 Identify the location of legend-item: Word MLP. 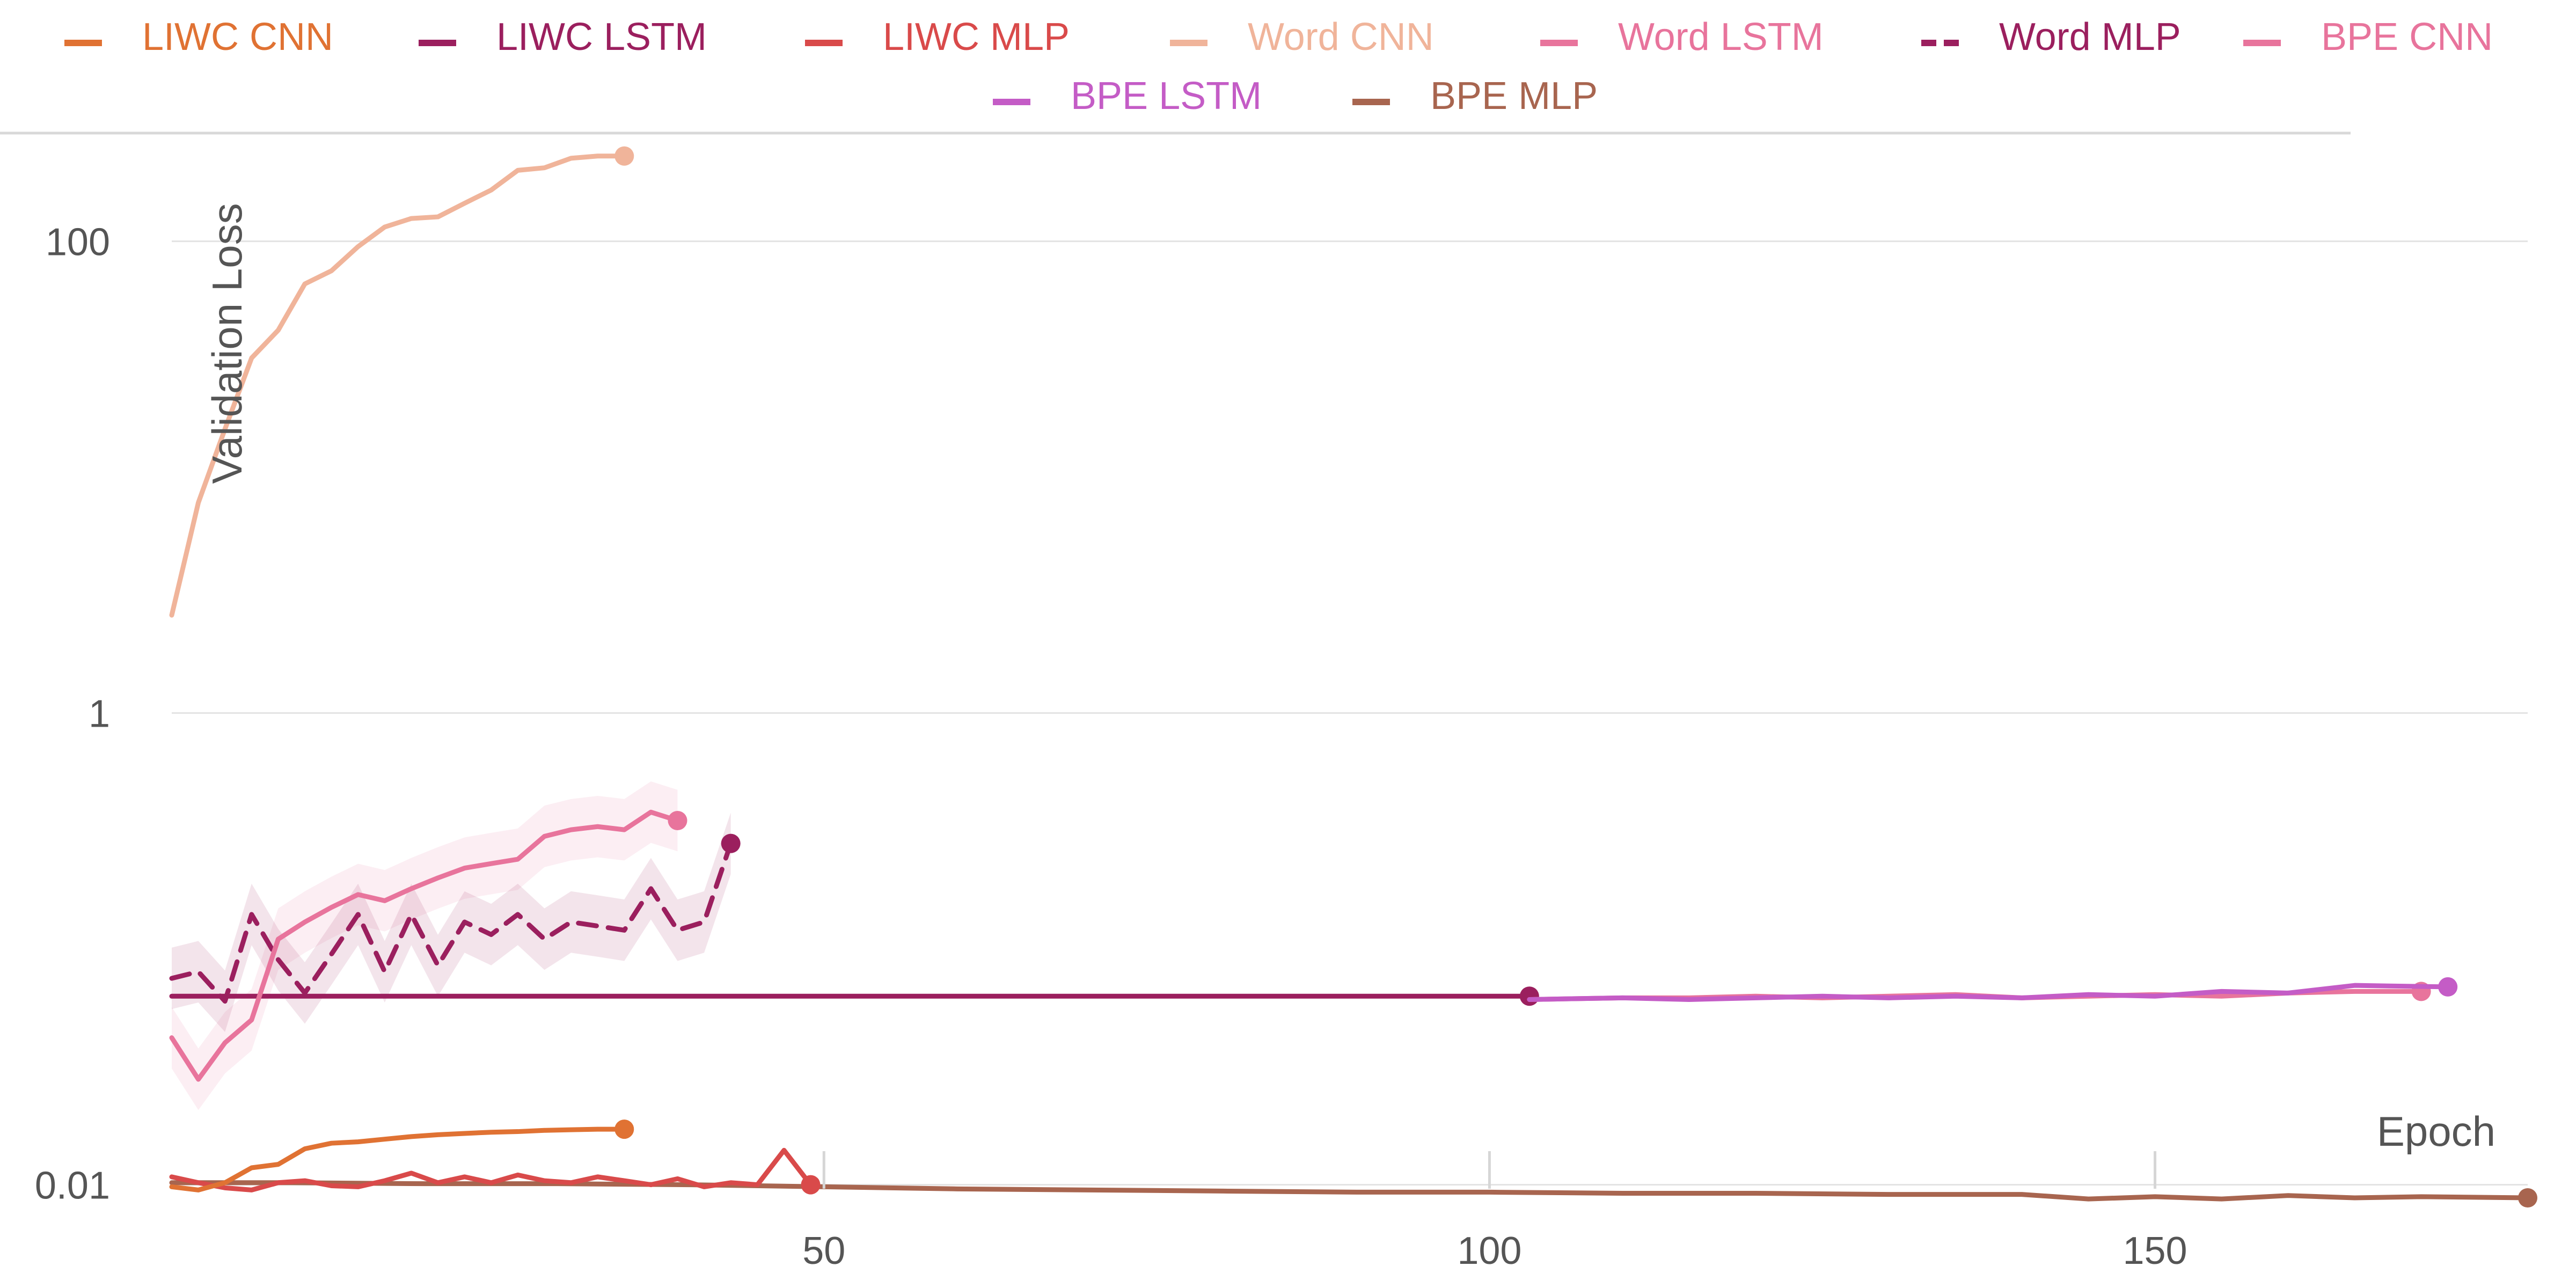
(2051, 37).